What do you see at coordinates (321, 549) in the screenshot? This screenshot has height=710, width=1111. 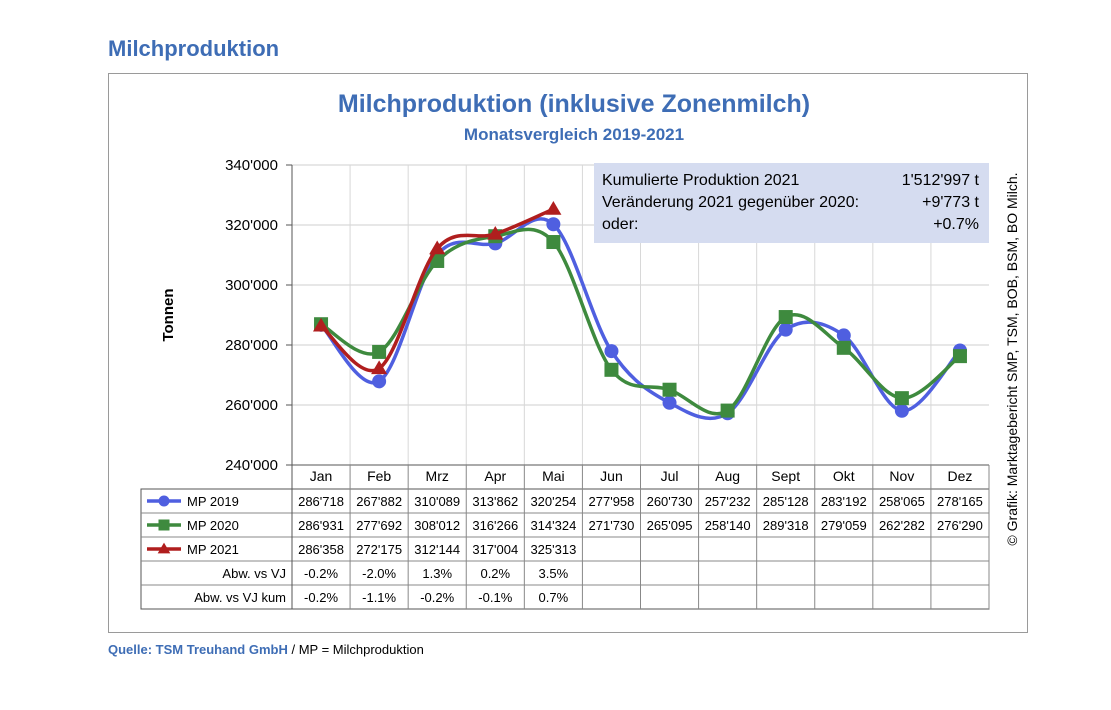 I see `table-cell-value: 286'358` at bounding box center [321, 549].